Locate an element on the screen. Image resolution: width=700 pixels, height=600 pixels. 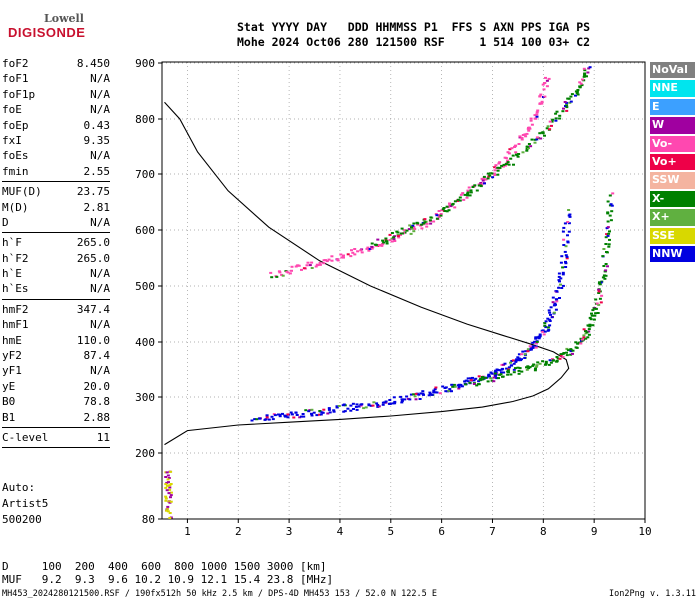
param-name: MUF(D) is located at coordinates (22, 192).